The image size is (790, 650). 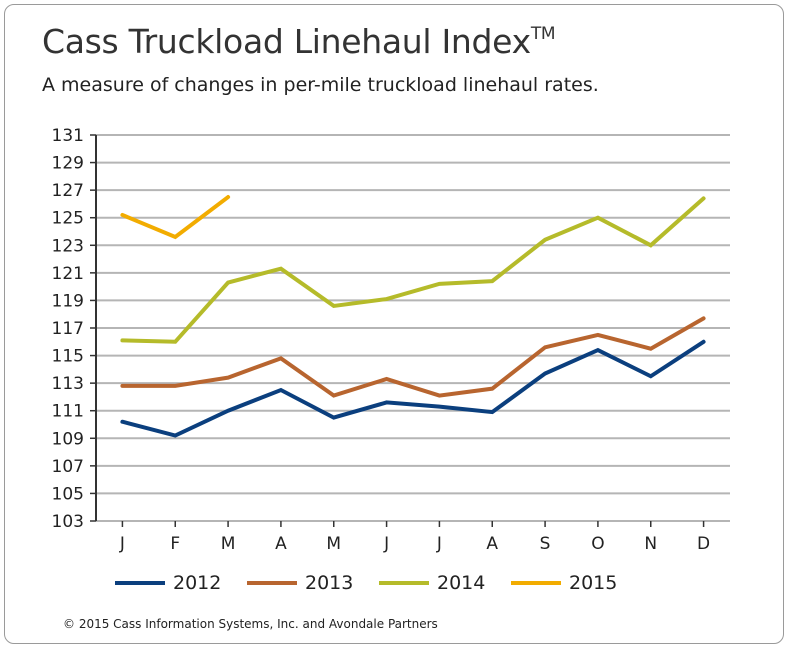 What do you see at coordinates (597, 544) in the screenshot?
I see `x-tick-label: O` at bounding box center [597, 544].